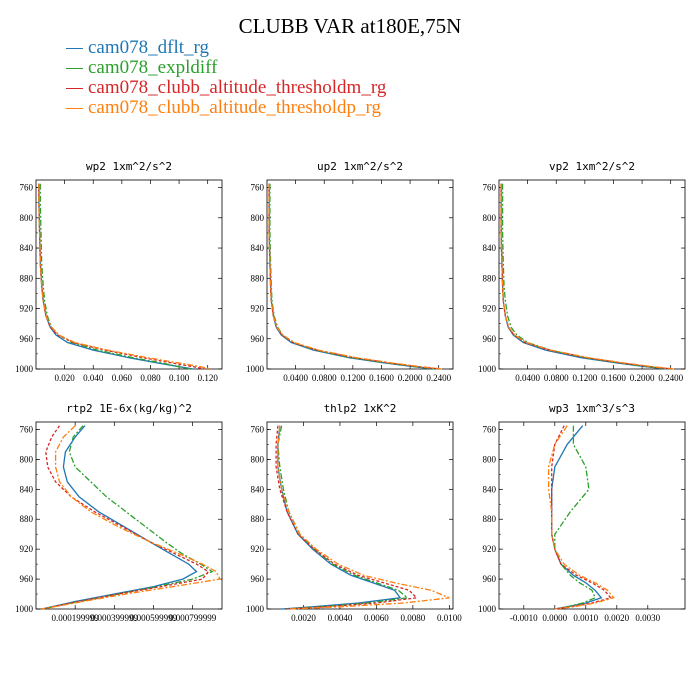 The image size is (700, 700). What do you see at coordinates (93, 378) in the screenshot?
I see `x-tick-label: 0.040` at bounding box center [93, 378].